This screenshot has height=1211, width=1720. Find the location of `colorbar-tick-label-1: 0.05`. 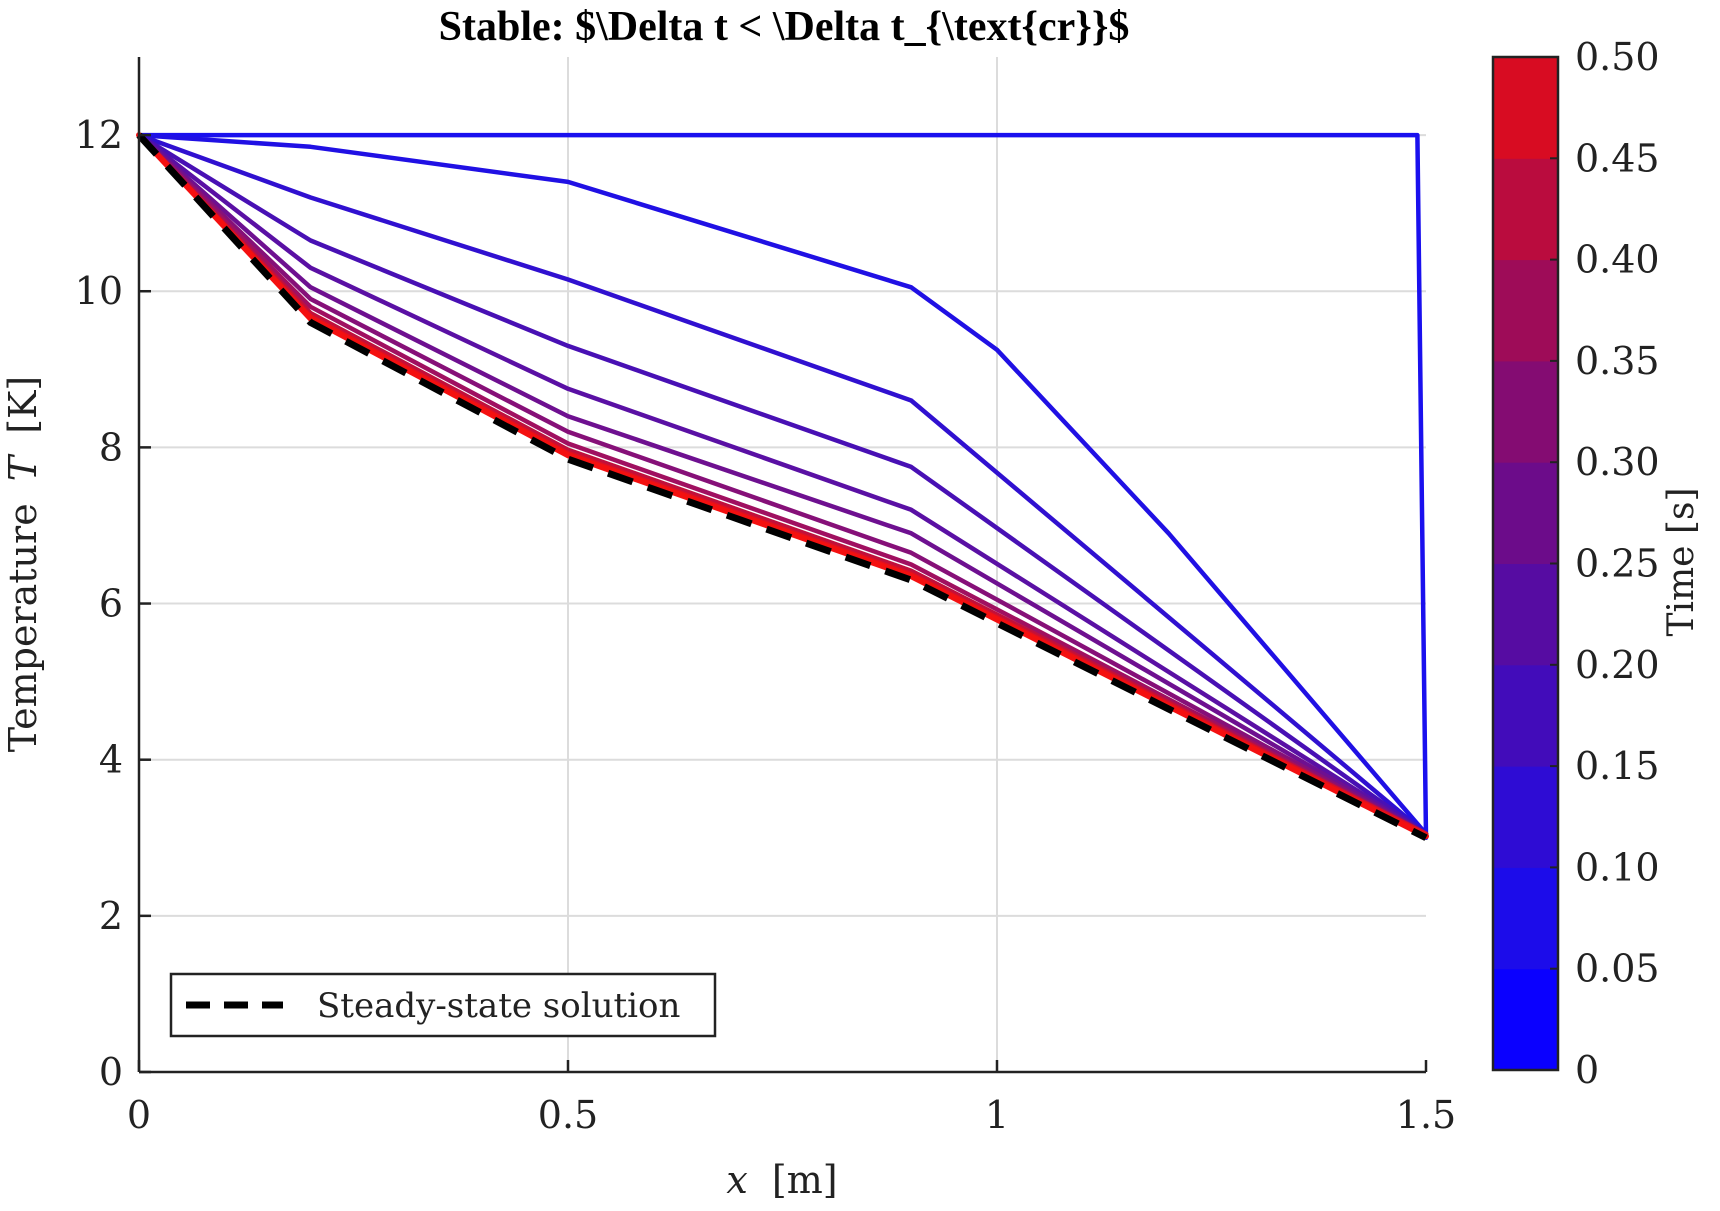

colorbar-tick-label-1: 0.05 is located at coordinates (1617, 969).